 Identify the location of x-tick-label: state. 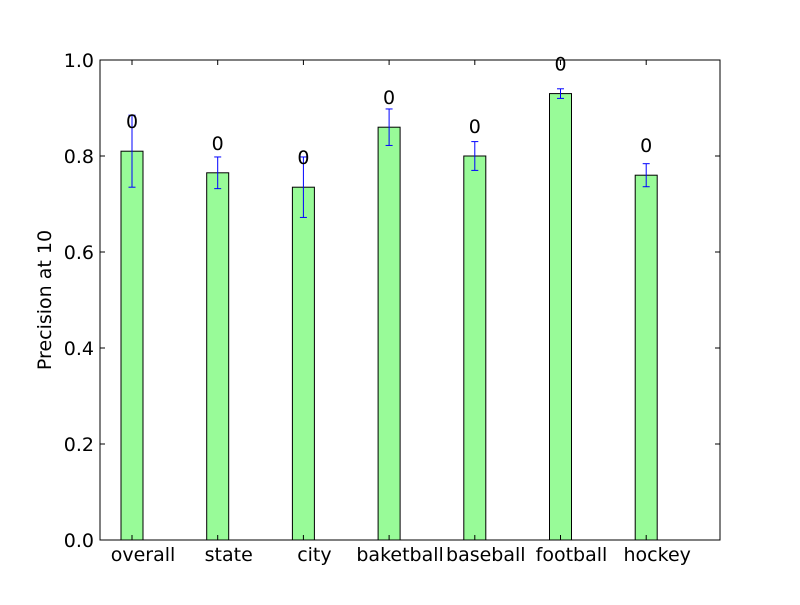
(229, 555).